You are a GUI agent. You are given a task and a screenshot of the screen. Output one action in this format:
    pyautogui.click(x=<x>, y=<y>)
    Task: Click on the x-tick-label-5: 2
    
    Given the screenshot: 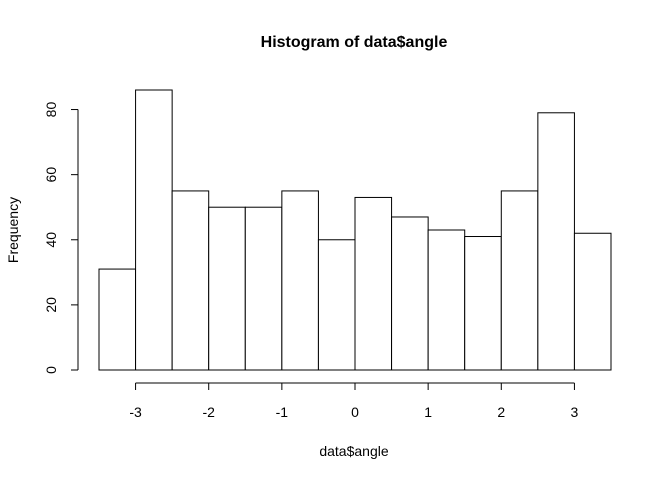 What is the action you would take?
    pyautogui.click(x=501, y=412)
    